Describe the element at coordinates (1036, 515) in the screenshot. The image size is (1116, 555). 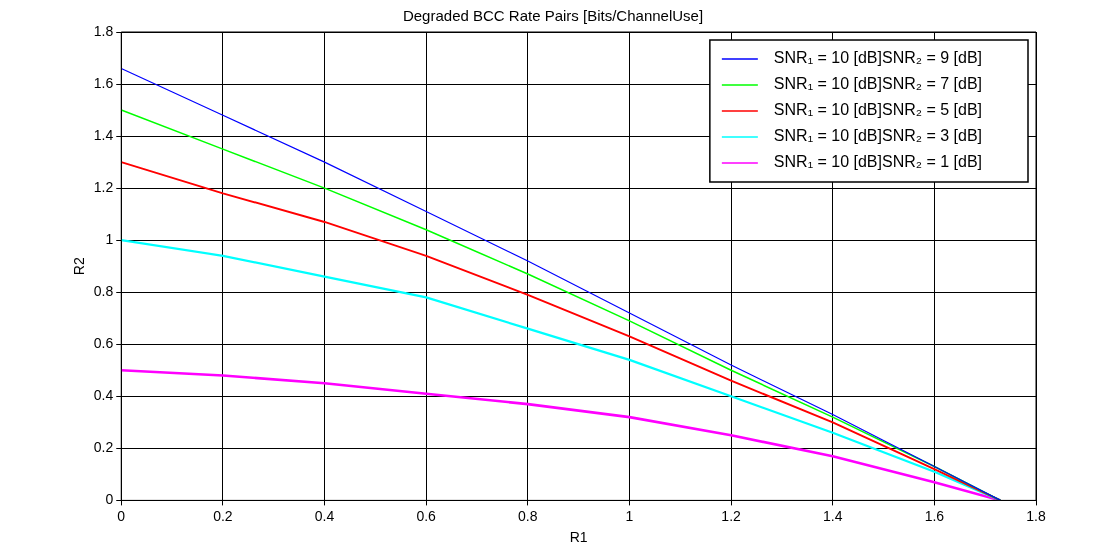
I see `x-tick-label: 1.8` at that location.